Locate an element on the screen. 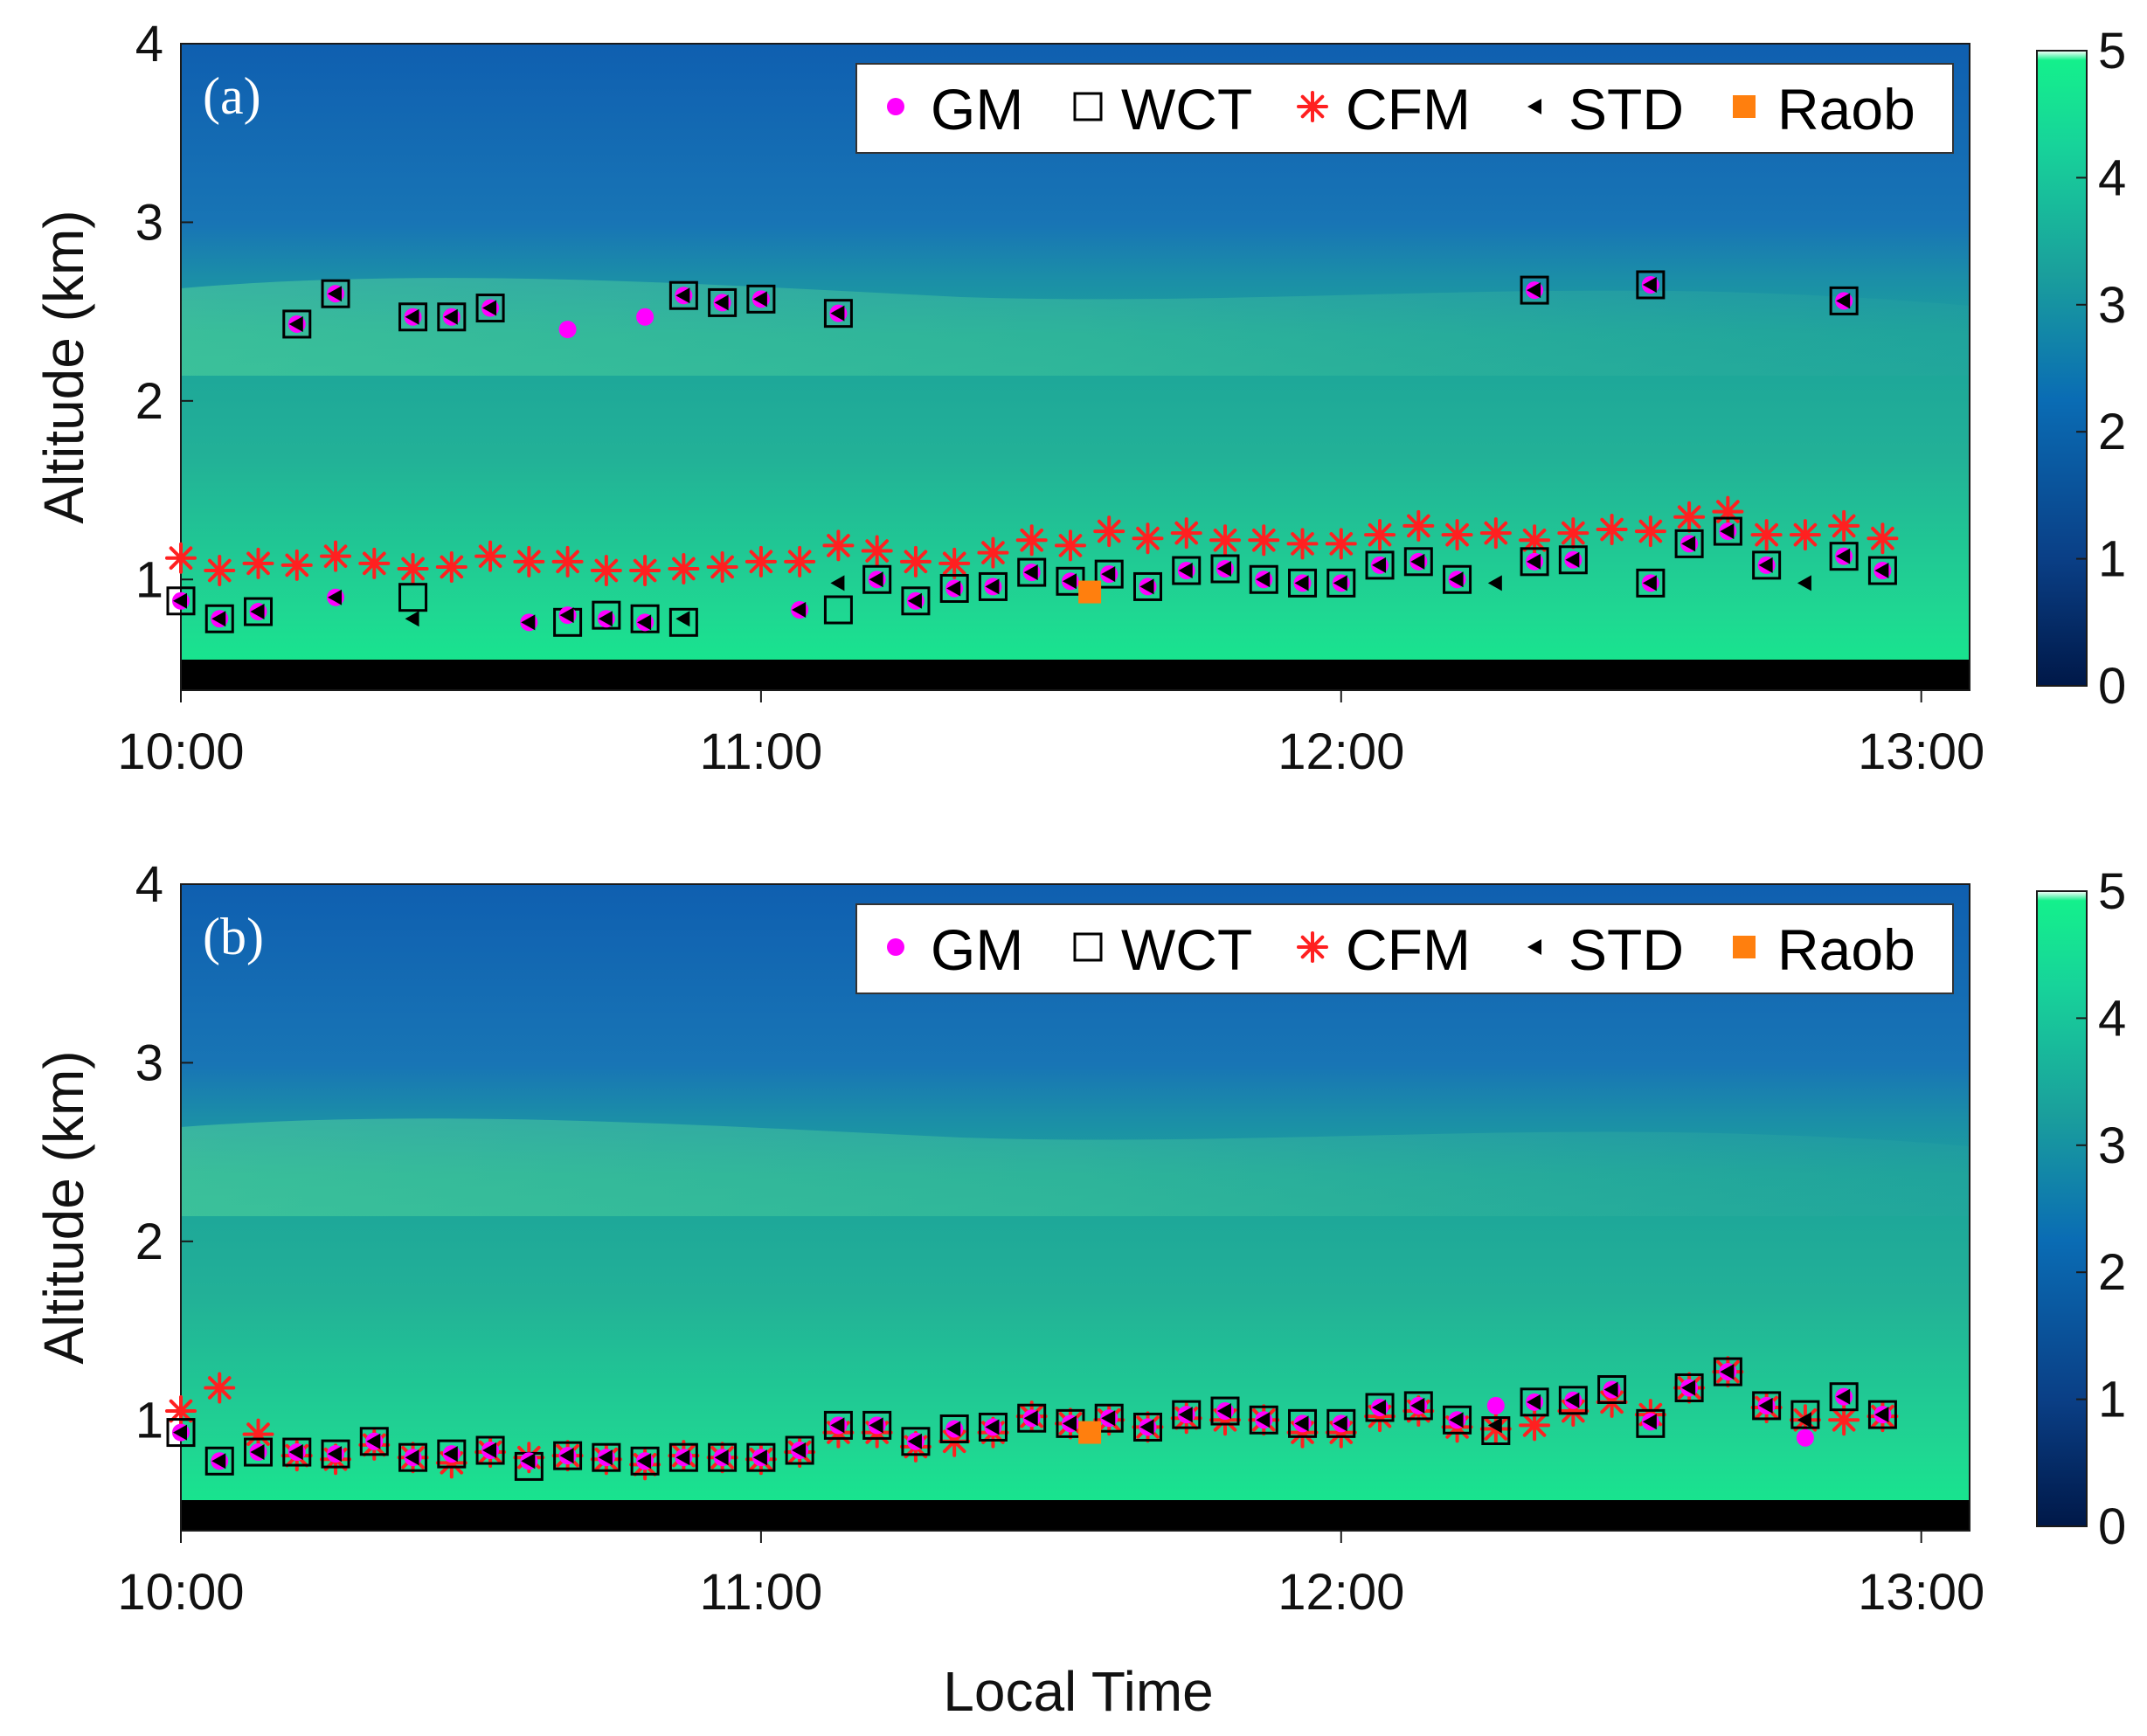  legend-marker-wct is located at coordinates (1088, 107).